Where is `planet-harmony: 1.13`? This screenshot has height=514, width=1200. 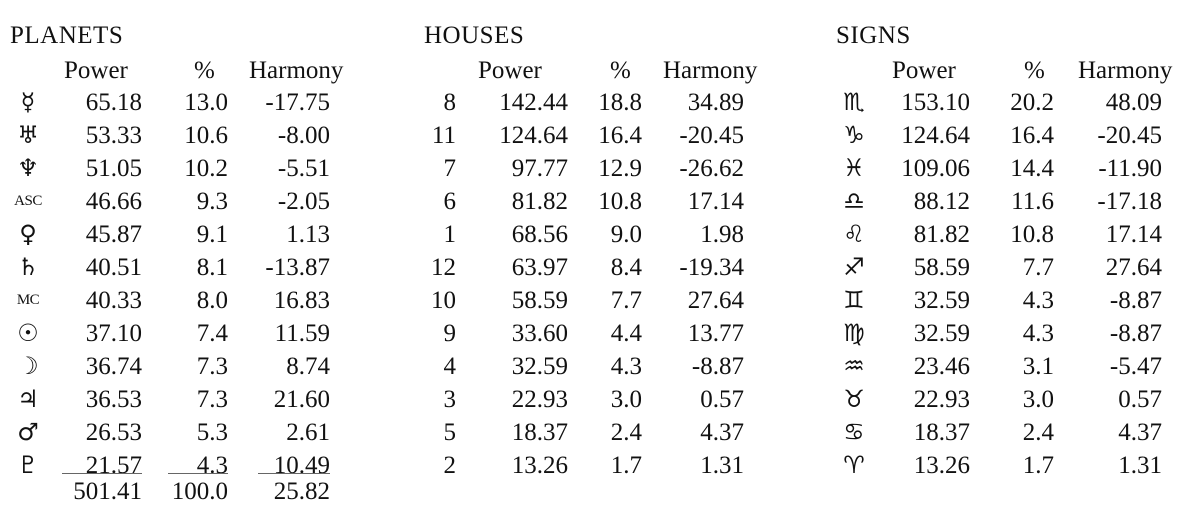
planet-harmony: 1.13 is located at coordinates (308, 234).